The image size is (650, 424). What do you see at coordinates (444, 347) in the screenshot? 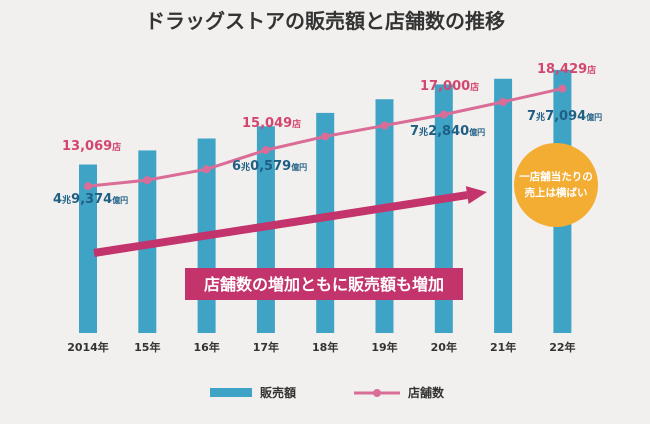
I see `x-tick-label: 20年` at bounding box center [444, 347].